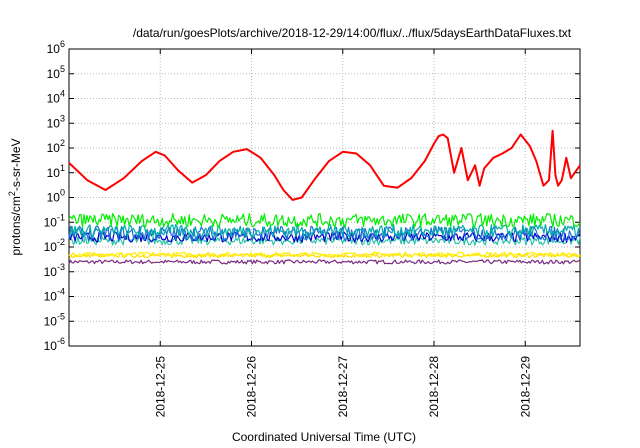 The width and height of the screenshot is (640, 448). What do you see at coordinates (525, 387) in the screenshot?
I see `x-tick-label: 2018-12-29` at bounding box center [525, 387].